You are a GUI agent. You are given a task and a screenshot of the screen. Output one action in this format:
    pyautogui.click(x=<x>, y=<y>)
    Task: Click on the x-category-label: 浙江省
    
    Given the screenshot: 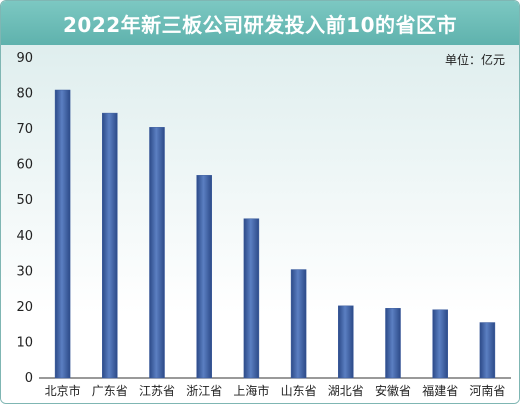 What is the action you would take?
    pyautogui.click(x=204, y=391)
    